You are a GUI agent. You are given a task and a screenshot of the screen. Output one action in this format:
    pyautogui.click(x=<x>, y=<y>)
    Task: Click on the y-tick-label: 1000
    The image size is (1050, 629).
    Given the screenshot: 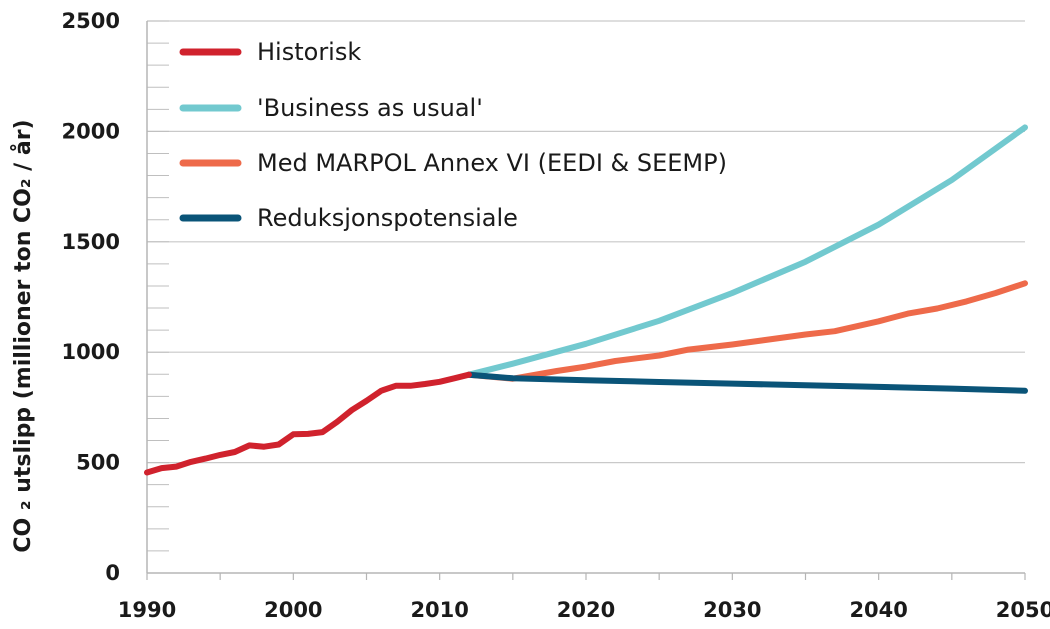 What is the action you would take?
    pyautogui.click(x=91, y=352)
    